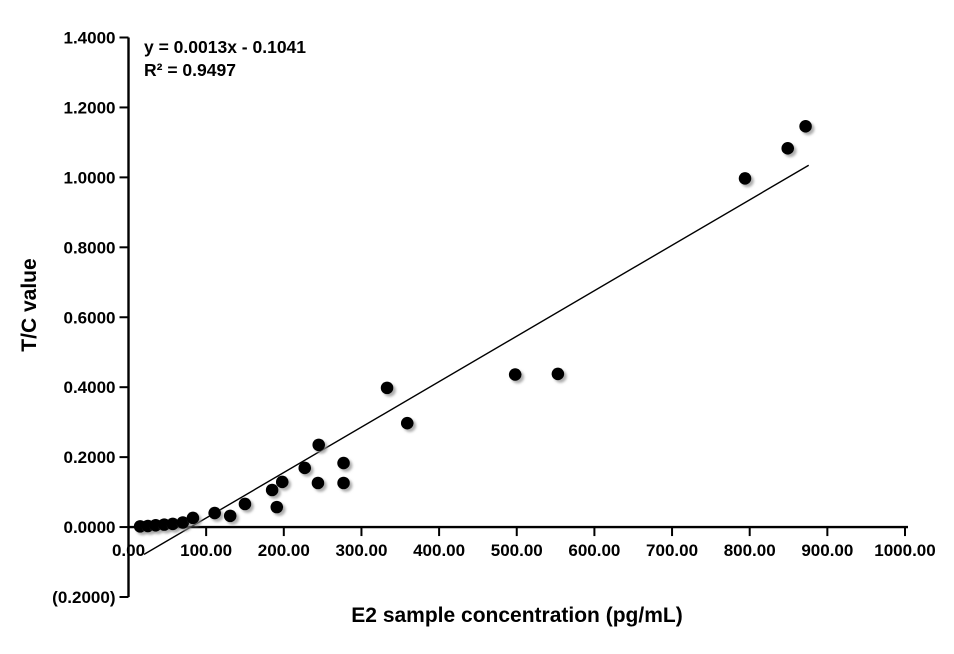 The image size is (954, 654). I want to click on x-axis-title: E2 sample concentration (pg/mL), so click(517, 615).